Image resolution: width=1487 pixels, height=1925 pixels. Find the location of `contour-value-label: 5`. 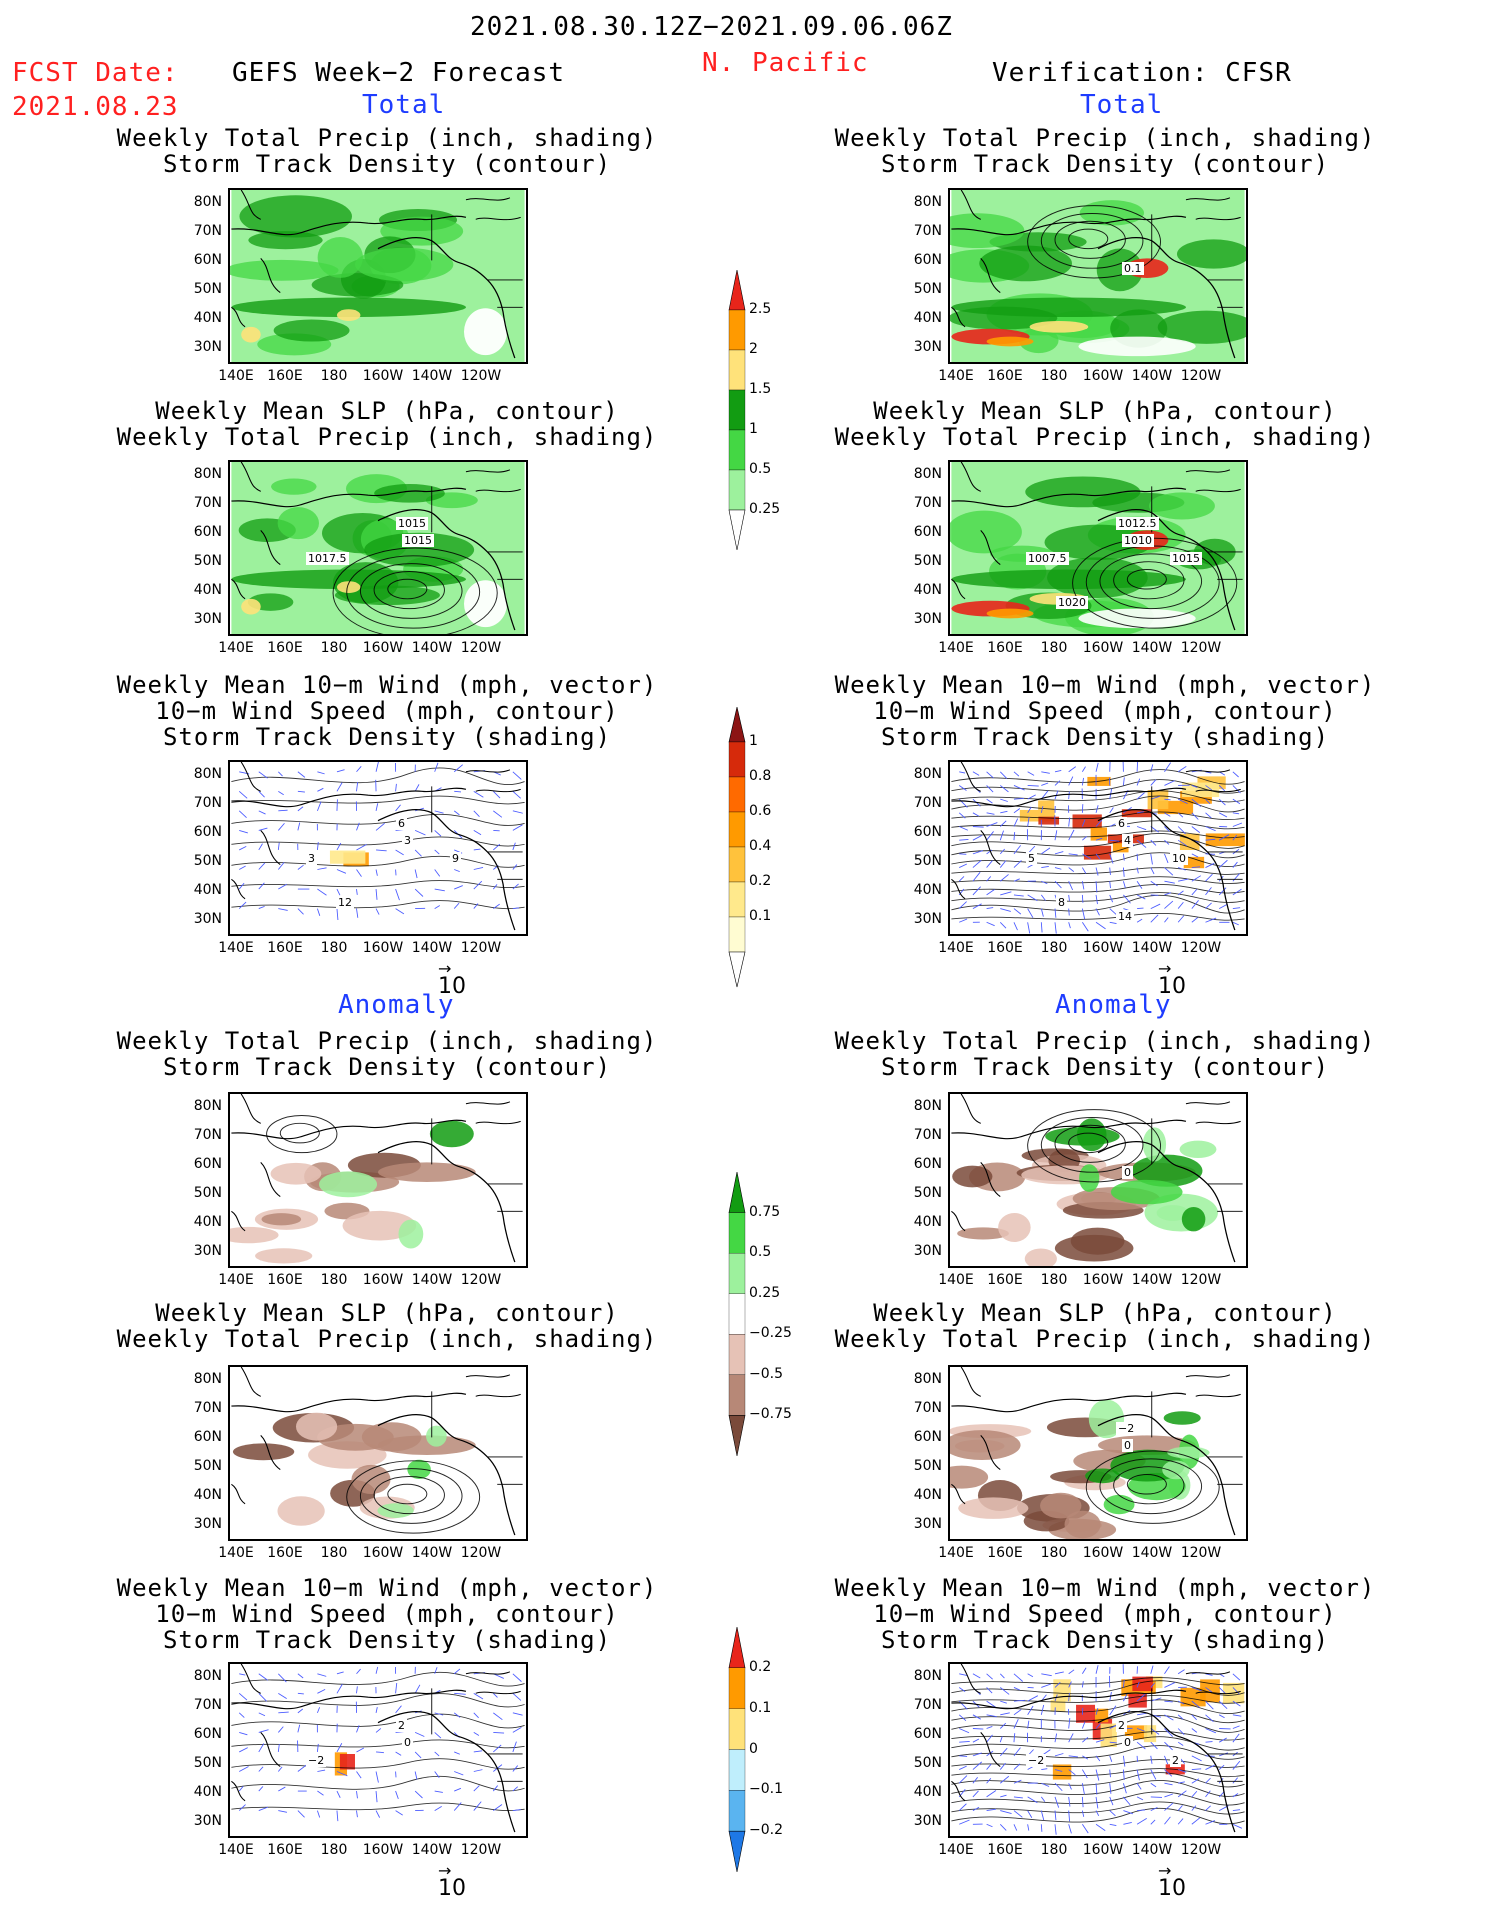

contour-value-label: 5 is located at coordinates (1031, 858).